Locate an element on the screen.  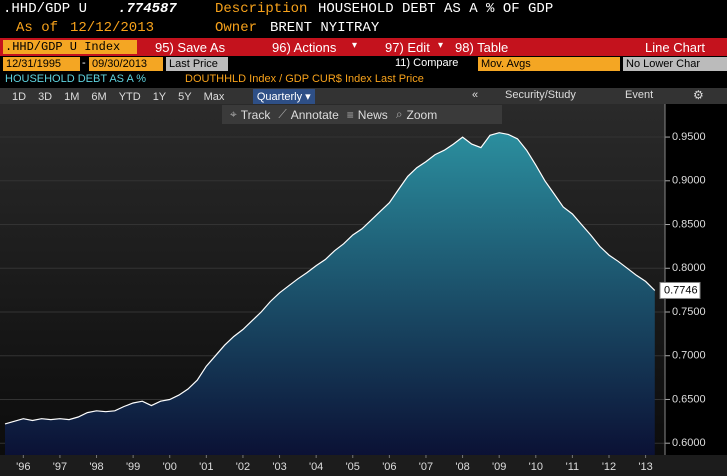
security-field: .HHD/GDP U Index is located at coordinates (70, 47).